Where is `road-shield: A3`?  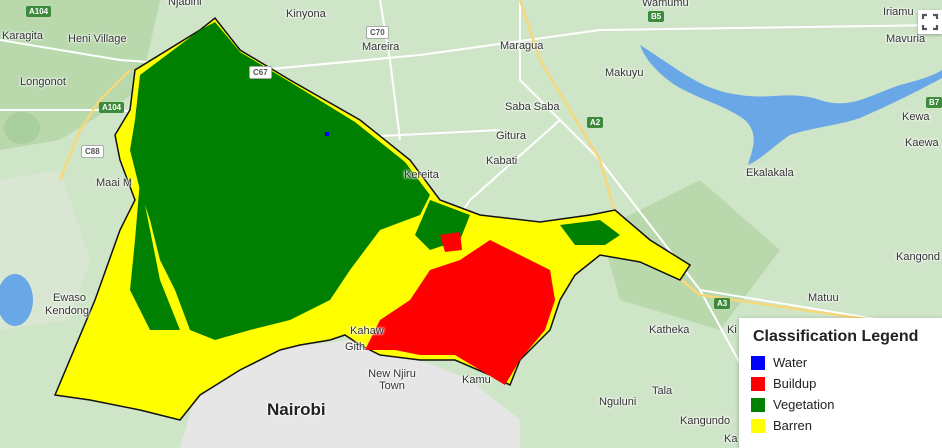
road-shield: A3 is located at coordinates (722, 303).